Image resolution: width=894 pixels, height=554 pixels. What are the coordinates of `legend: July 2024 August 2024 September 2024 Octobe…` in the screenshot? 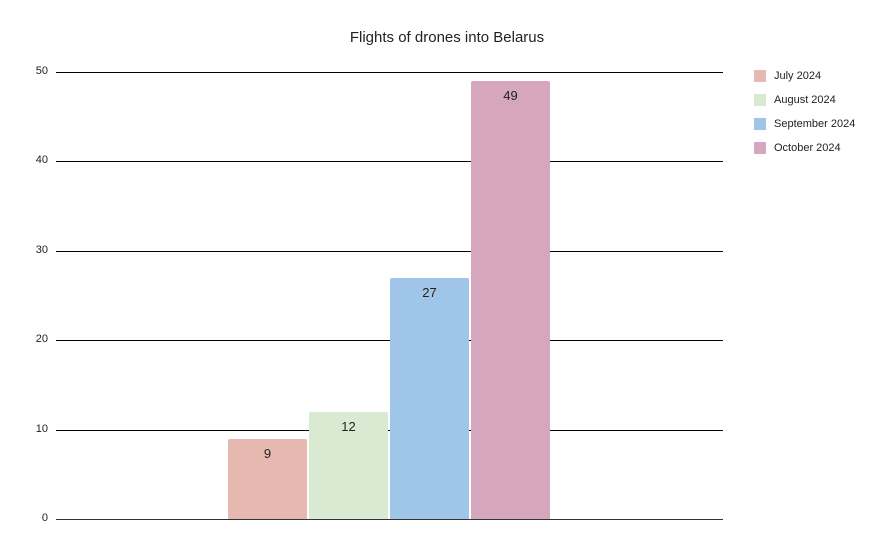 It's located at (804, 112).